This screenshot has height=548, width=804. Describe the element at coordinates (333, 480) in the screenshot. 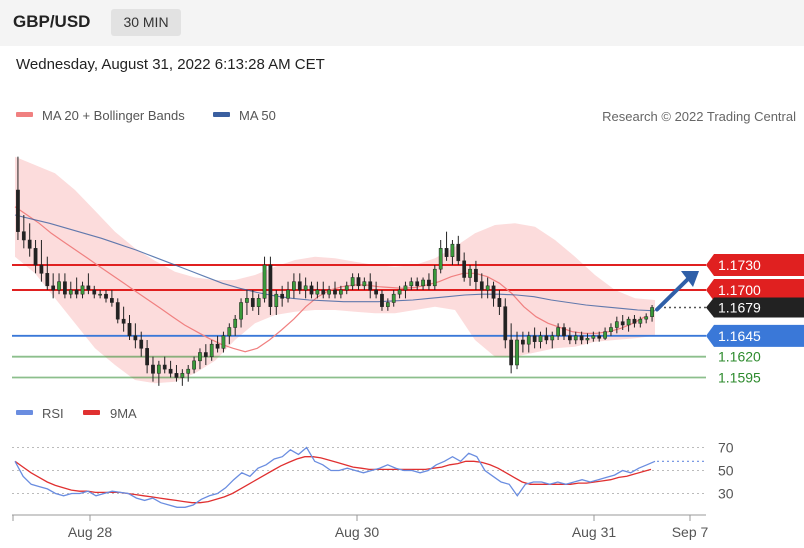

I see `ma9-line` at that location.